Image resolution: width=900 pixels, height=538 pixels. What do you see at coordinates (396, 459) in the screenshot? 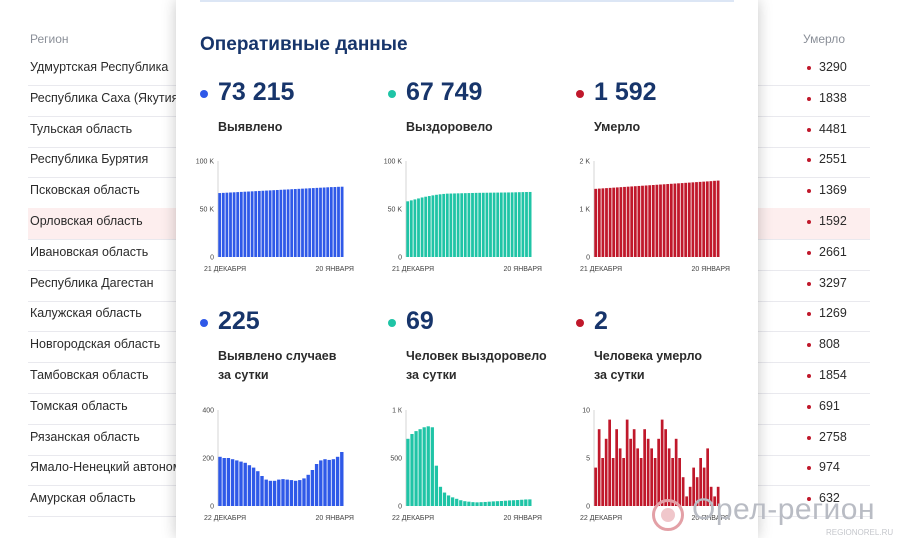
I see `y-tick-label: 500` at bounding box center [396, 459].